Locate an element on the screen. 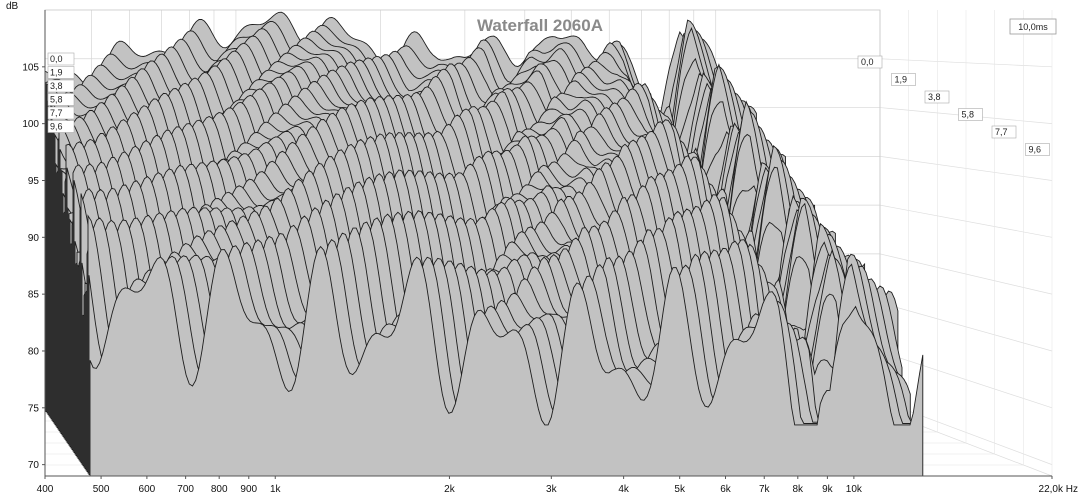 Image resolution: width=1080 pixels, height=500 pixels. x-tick-label: 4k is located at coordinates (624, 489).